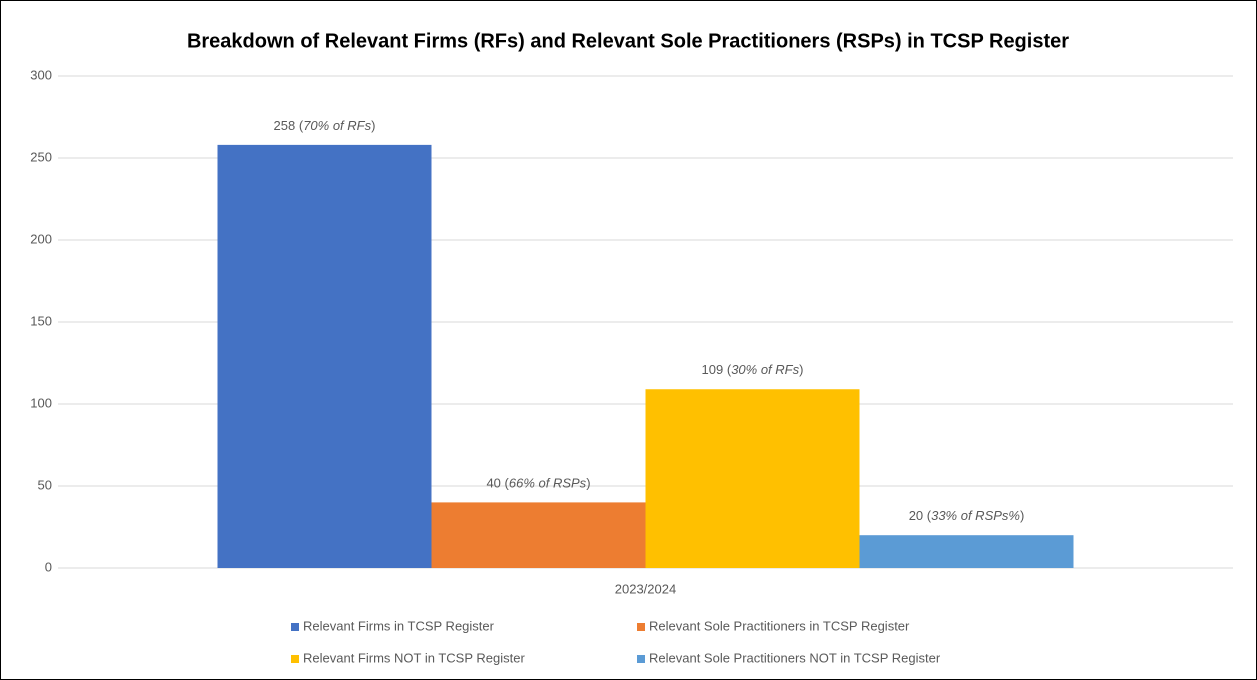 The image size is (1257, 680). I want to click on y-tick-label: 300, so click(41, 74).